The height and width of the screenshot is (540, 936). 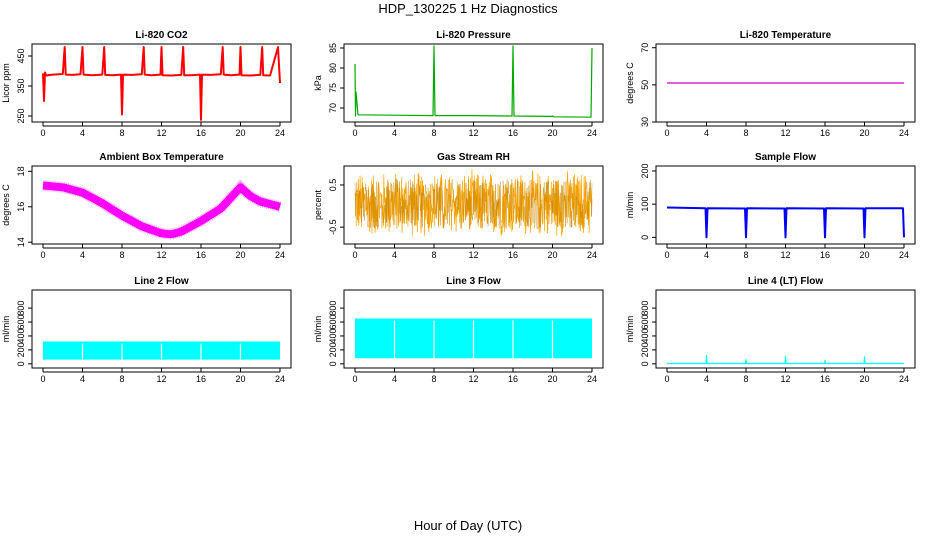 I want to click on panel-title: Line 3 Flow, so click(x=473, y=281).